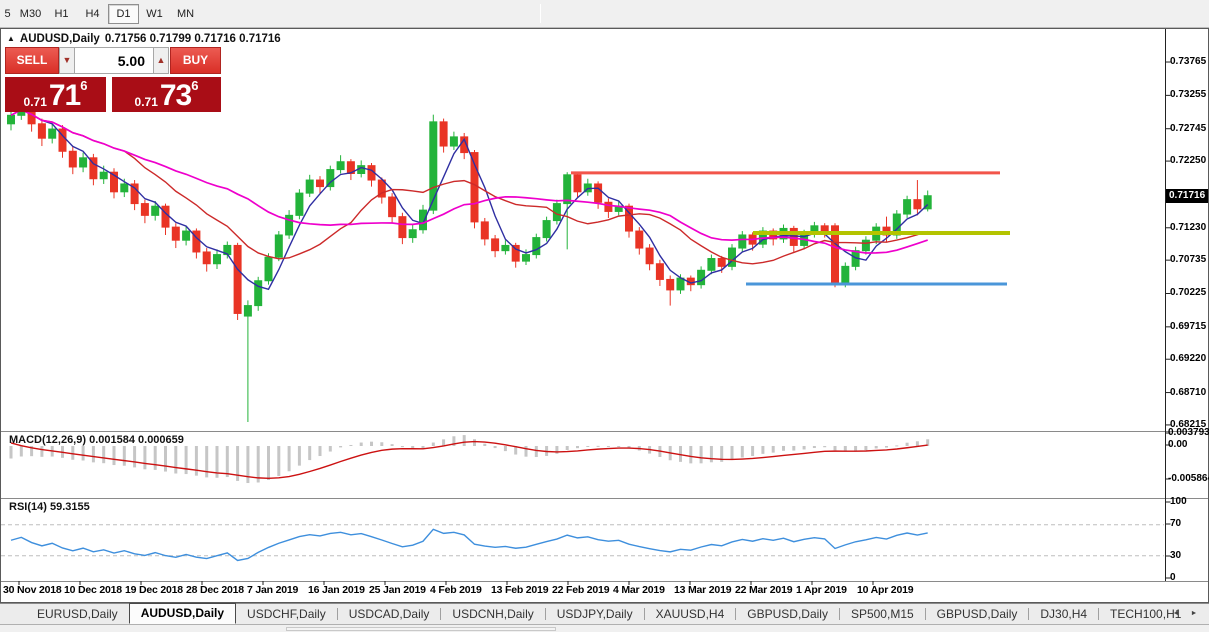  Describe the element at coordinates (59, 39) in the screenshot. I see `chart-symbol-label: AUDUSD,Daily` at that location.